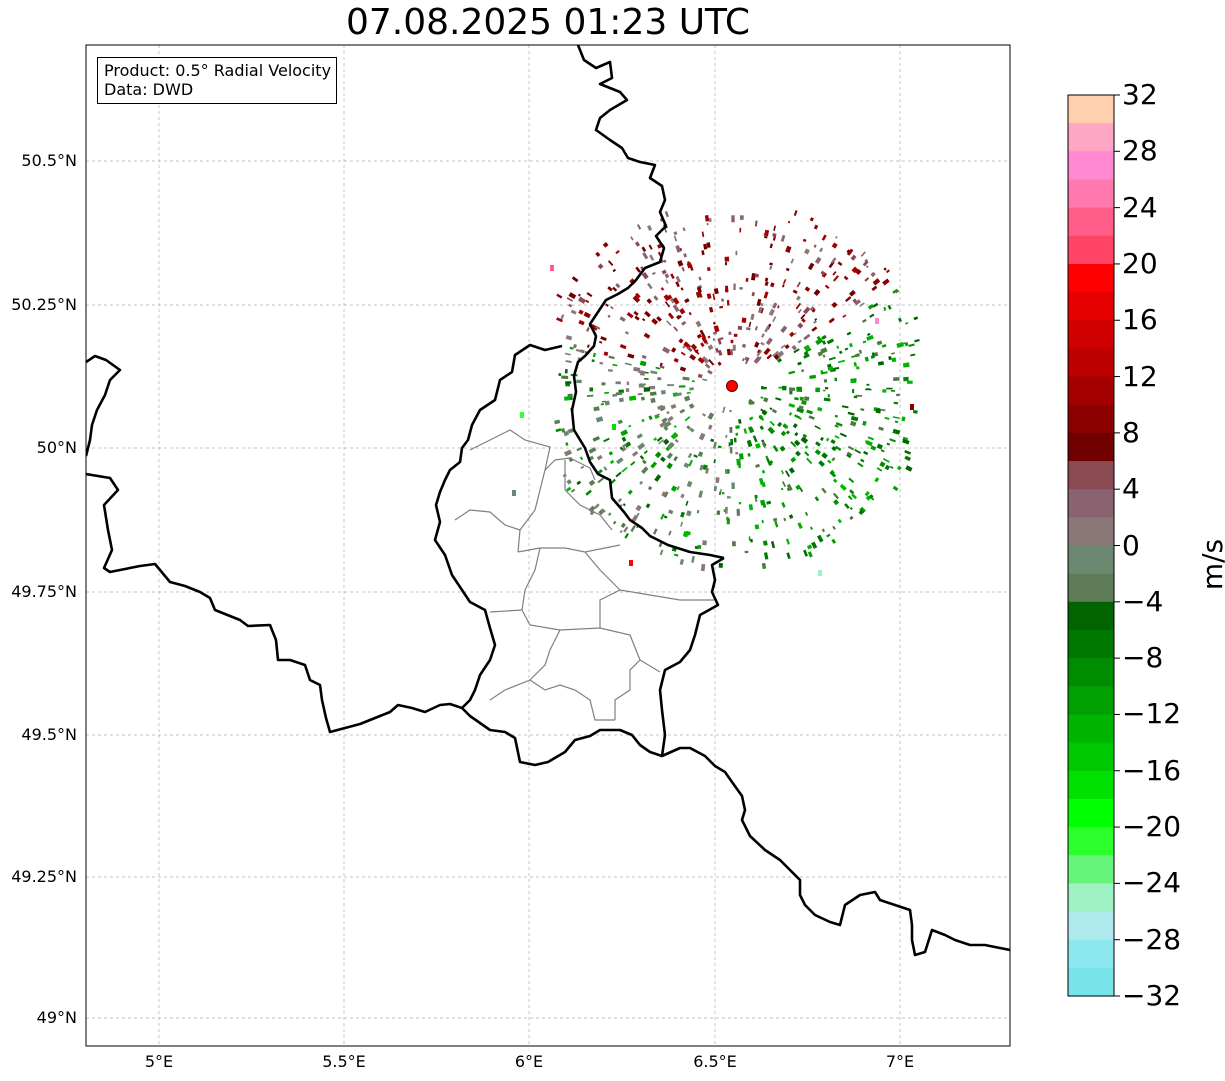 The width and height of the screenshot is (1225, 1081). Describe the element at coordinates (1152, 939) in the screenshot. I see `colorbar-tick-label: −28` at that location.